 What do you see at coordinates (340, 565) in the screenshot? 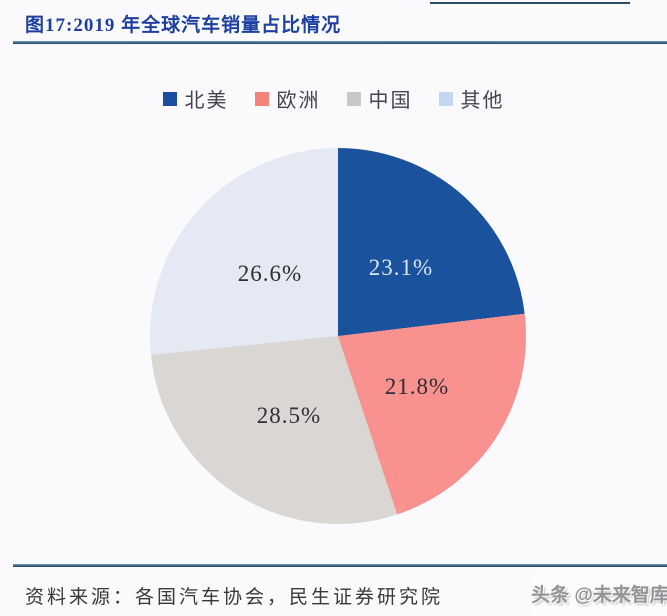
I see `footer-divider` at bounding box center [340, 565].